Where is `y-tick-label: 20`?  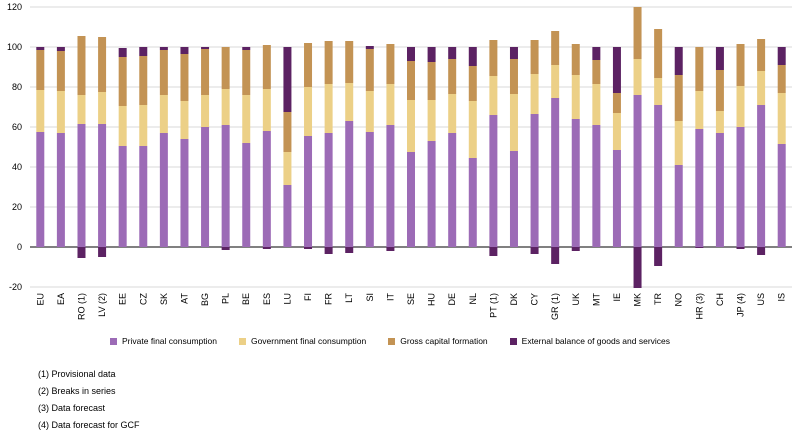 y-tick-label: 20 is located at coordinates (17, 207).